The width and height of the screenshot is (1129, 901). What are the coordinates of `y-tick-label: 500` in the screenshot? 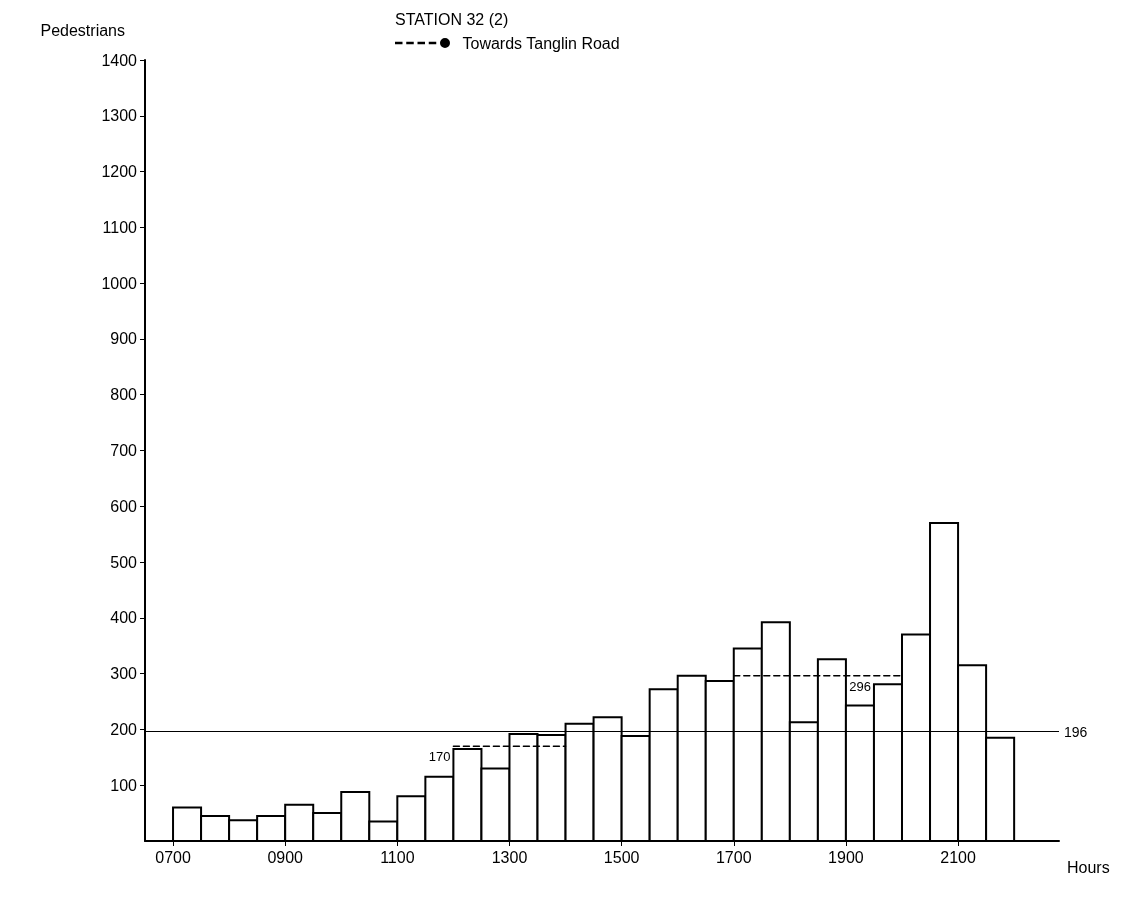 It's located at (124, 562).